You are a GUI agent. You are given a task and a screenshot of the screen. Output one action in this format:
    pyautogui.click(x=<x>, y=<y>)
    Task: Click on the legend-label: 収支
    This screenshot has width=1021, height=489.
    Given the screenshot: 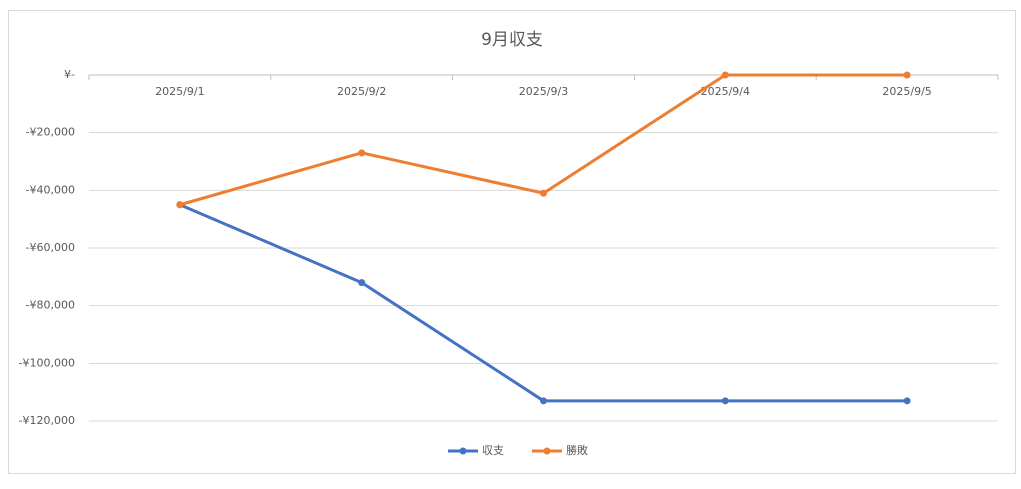 What is the action you would take?
    pyautogui.click(x=493, y=450)
    